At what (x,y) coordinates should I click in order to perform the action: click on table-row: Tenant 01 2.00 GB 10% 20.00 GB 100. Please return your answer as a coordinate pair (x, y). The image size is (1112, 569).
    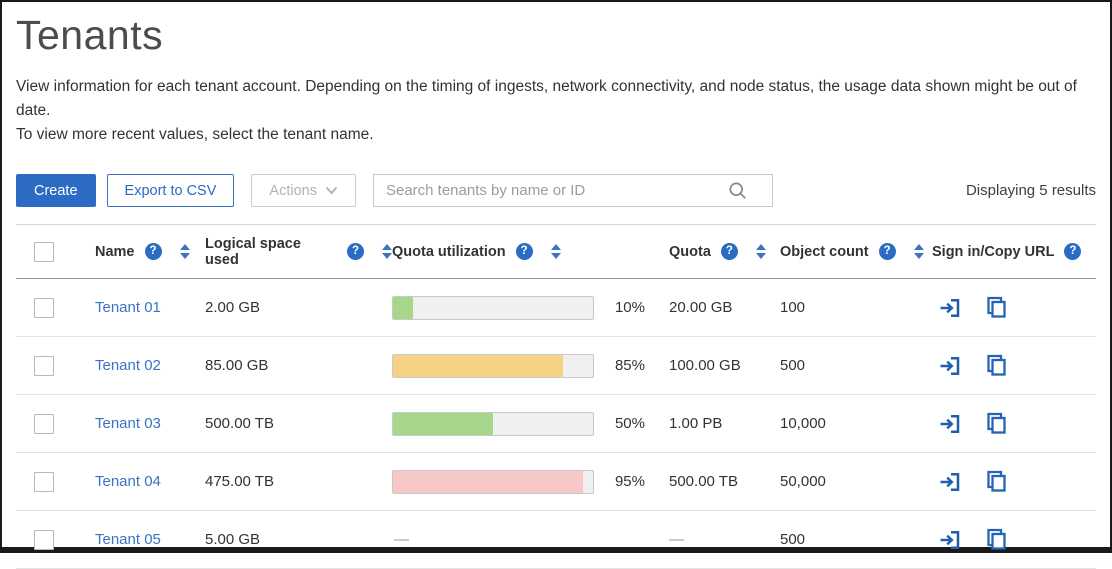
    Looking at the image, I should click on (556, 308).